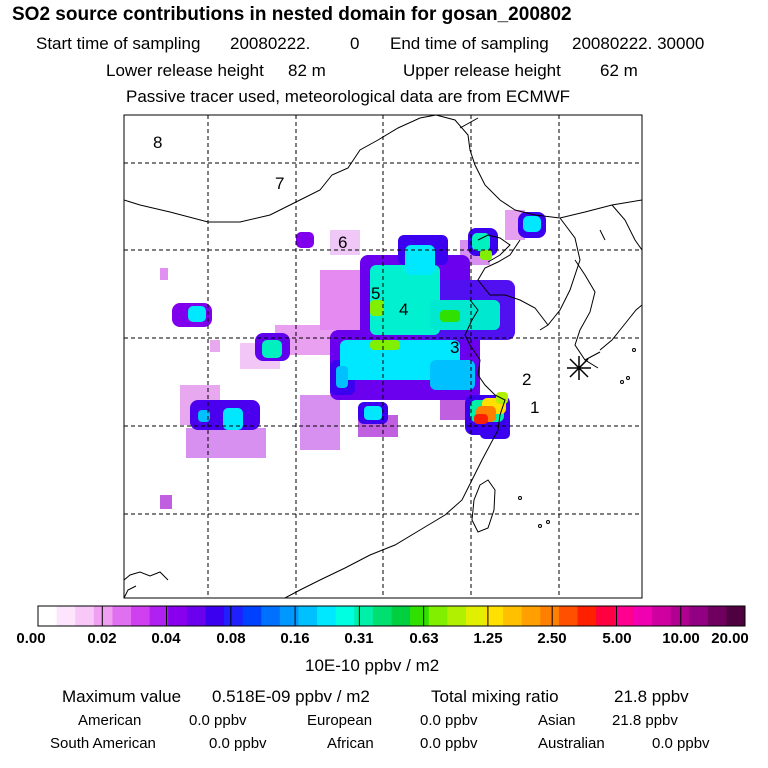  Describe the element at coordinates (375, 293) in the screenshot. I see `region-label-5: 5` at that location.